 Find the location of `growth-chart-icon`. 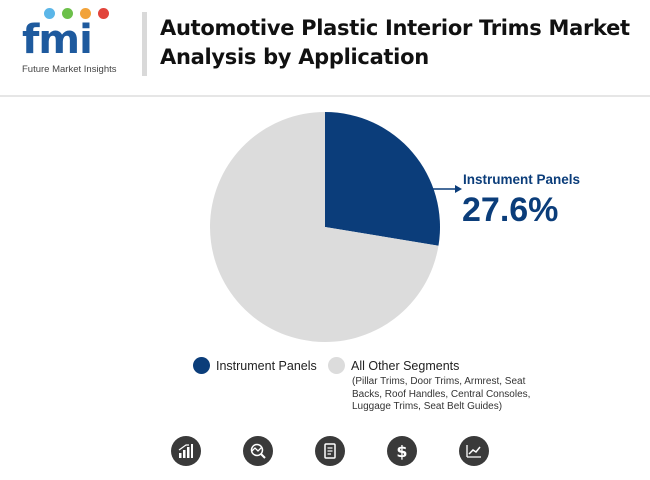

growth-chart-icon is located at coordinates (186, 451).